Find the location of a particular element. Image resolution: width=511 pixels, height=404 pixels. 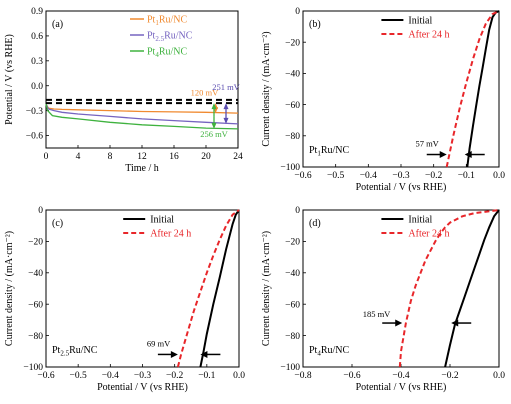

panel-label: (c) is located at coordinates (57, 223).